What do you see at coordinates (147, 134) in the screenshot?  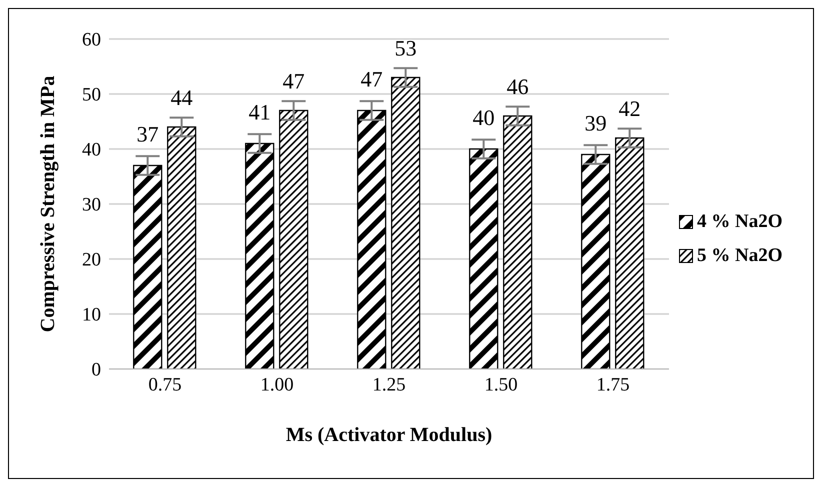 I see `data-label: 37` at bounding box center [147, 134].